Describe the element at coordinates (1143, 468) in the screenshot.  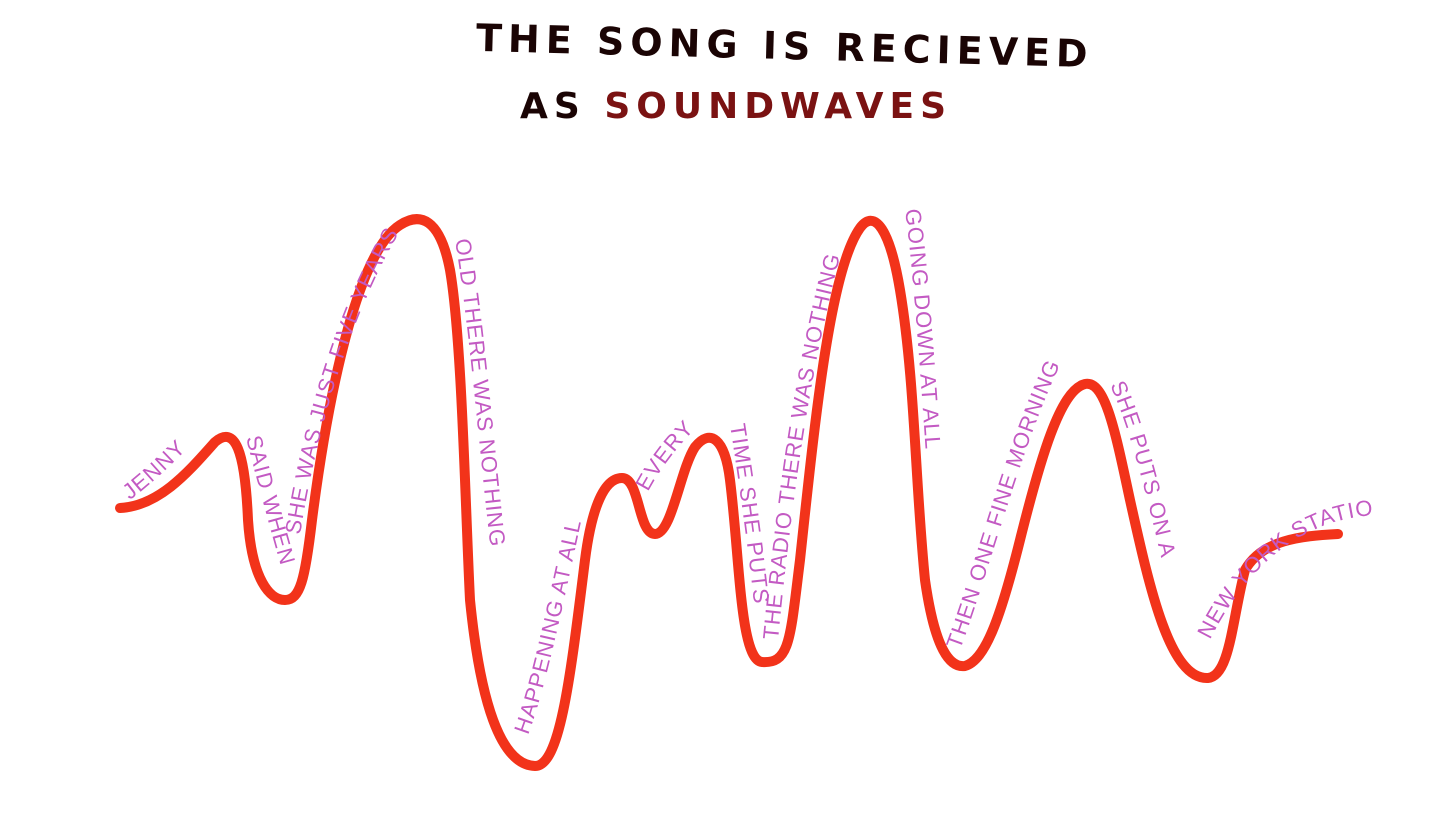
I see `lyric-10: SHE PUTS ON A` at that location.